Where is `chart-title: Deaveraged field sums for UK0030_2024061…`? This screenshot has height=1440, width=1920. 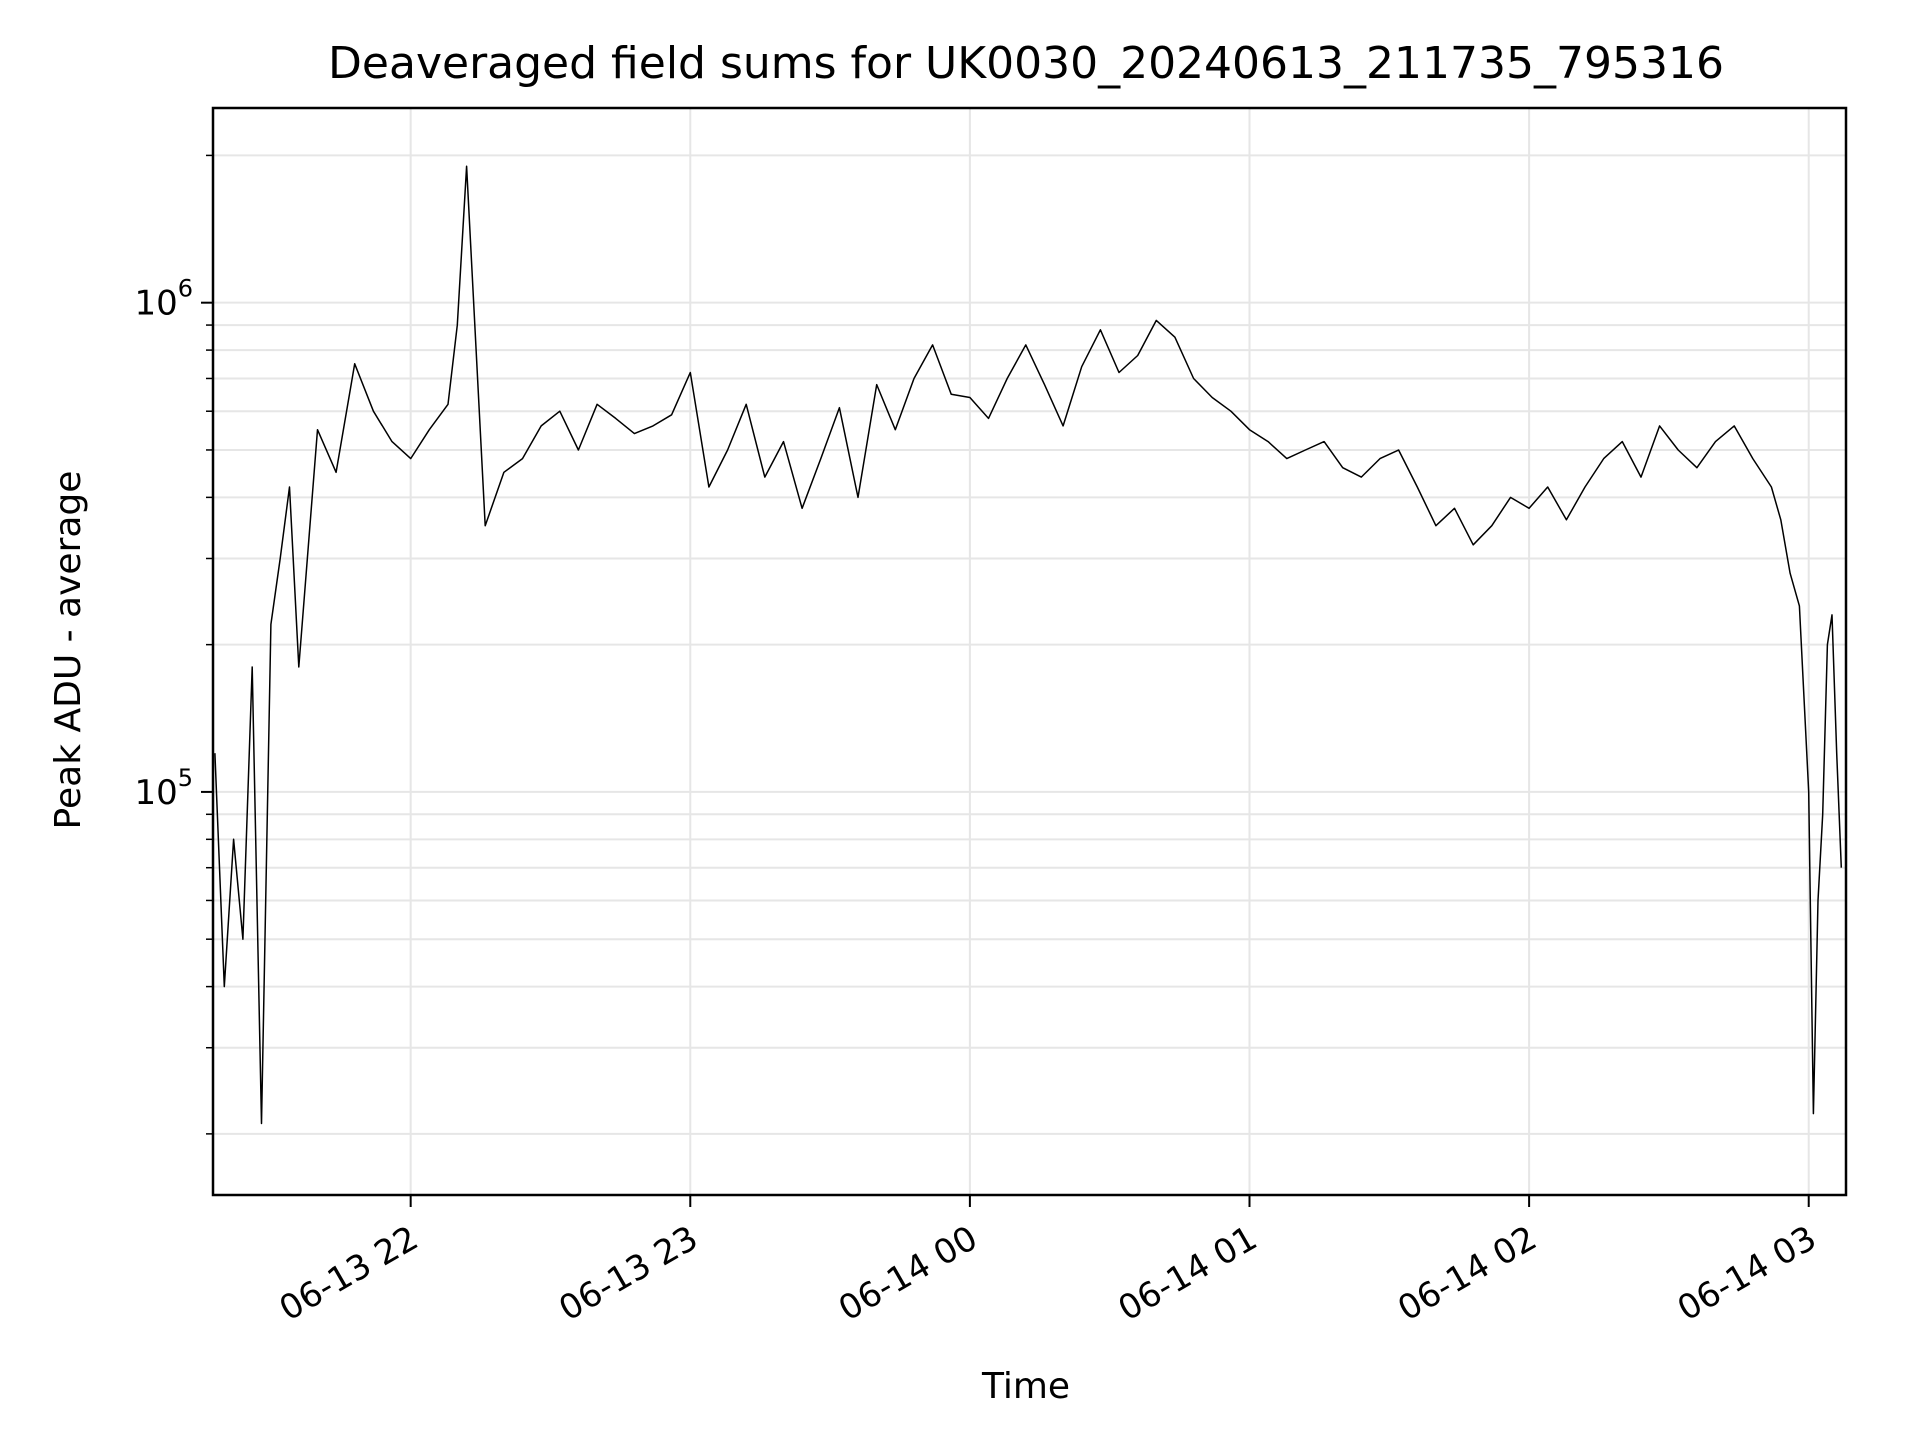
chart-title: Deaveraged field sums for UK0030_2024061… is located at coordinates (1026, 63).